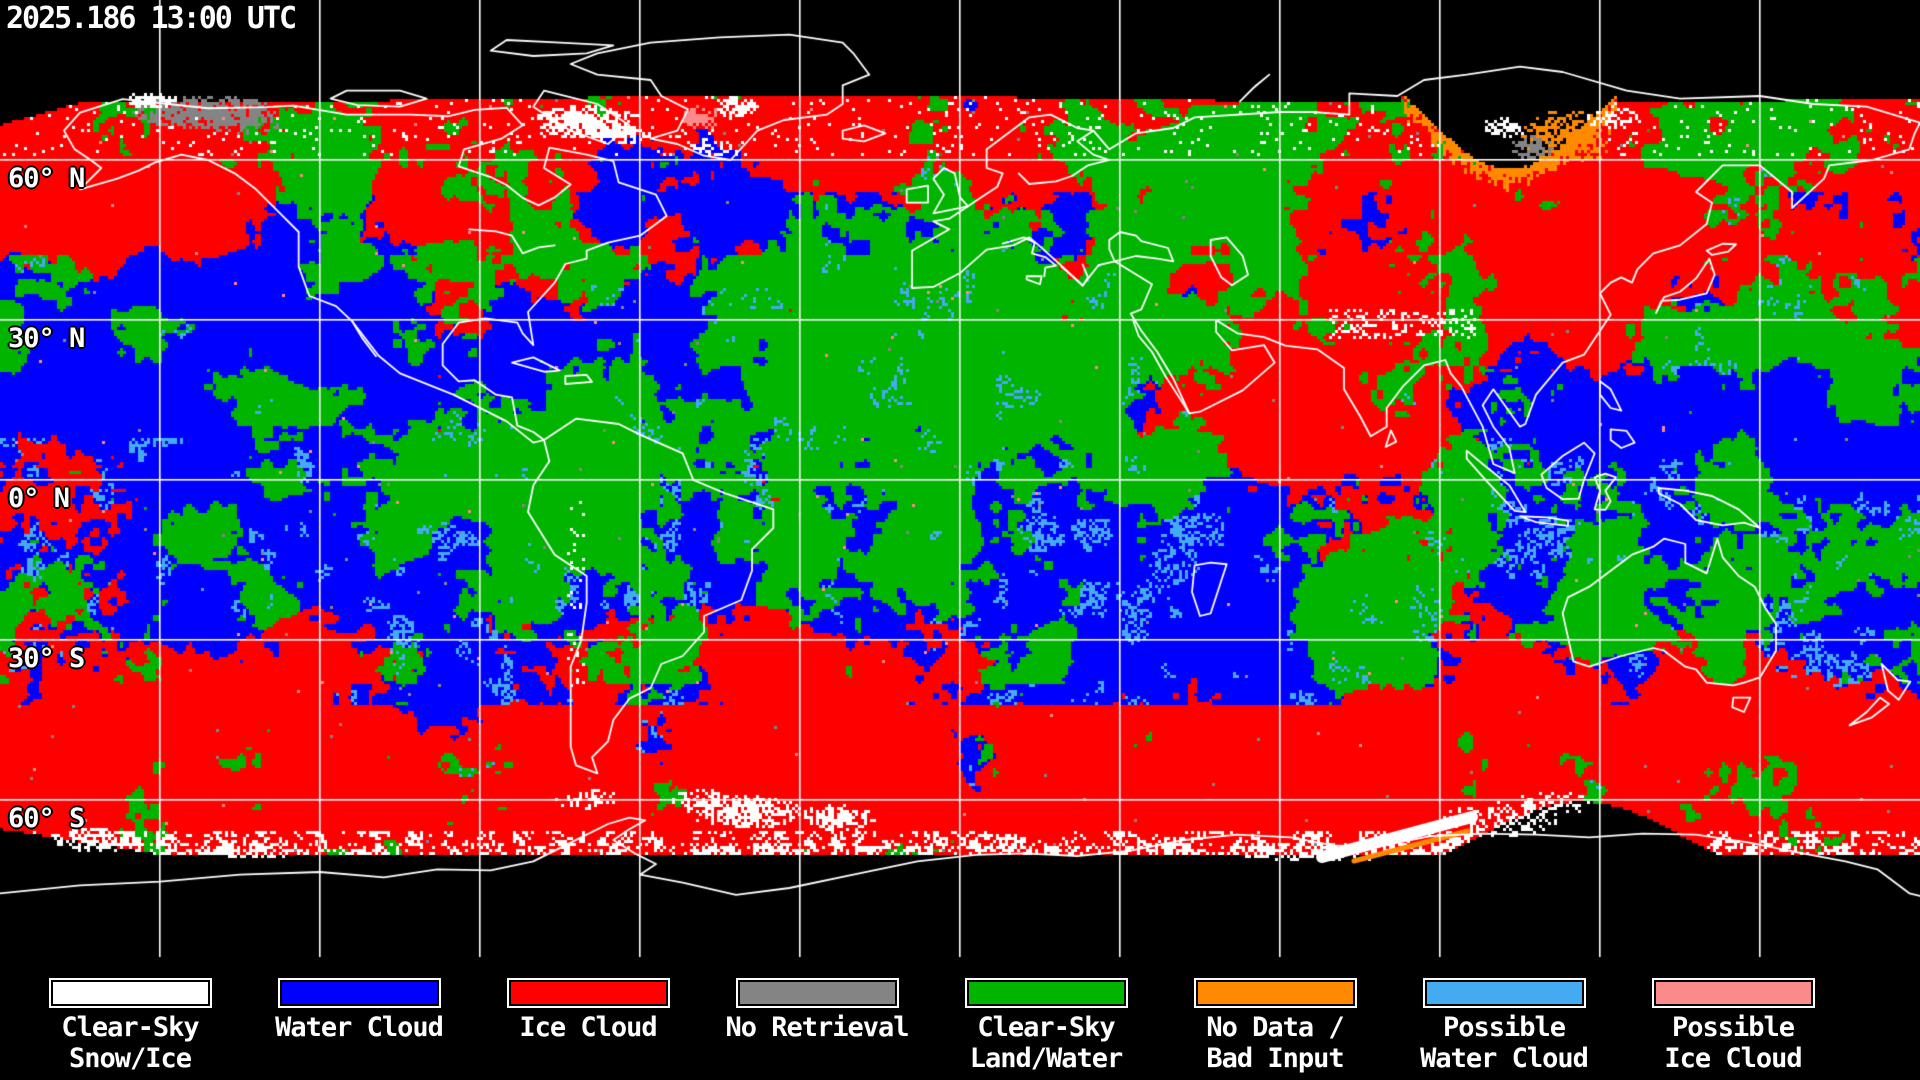  I want to click on latitude-label-60n: 60° N, so click(46, 178).